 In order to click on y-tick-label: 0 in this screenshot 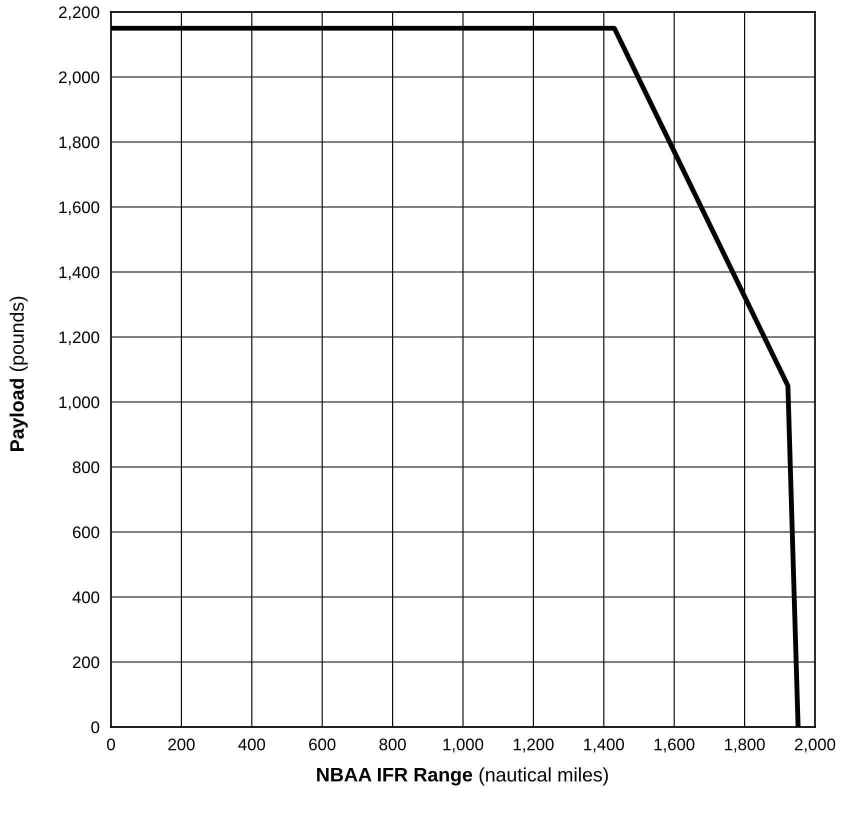, I will do `click(95, 727)`.